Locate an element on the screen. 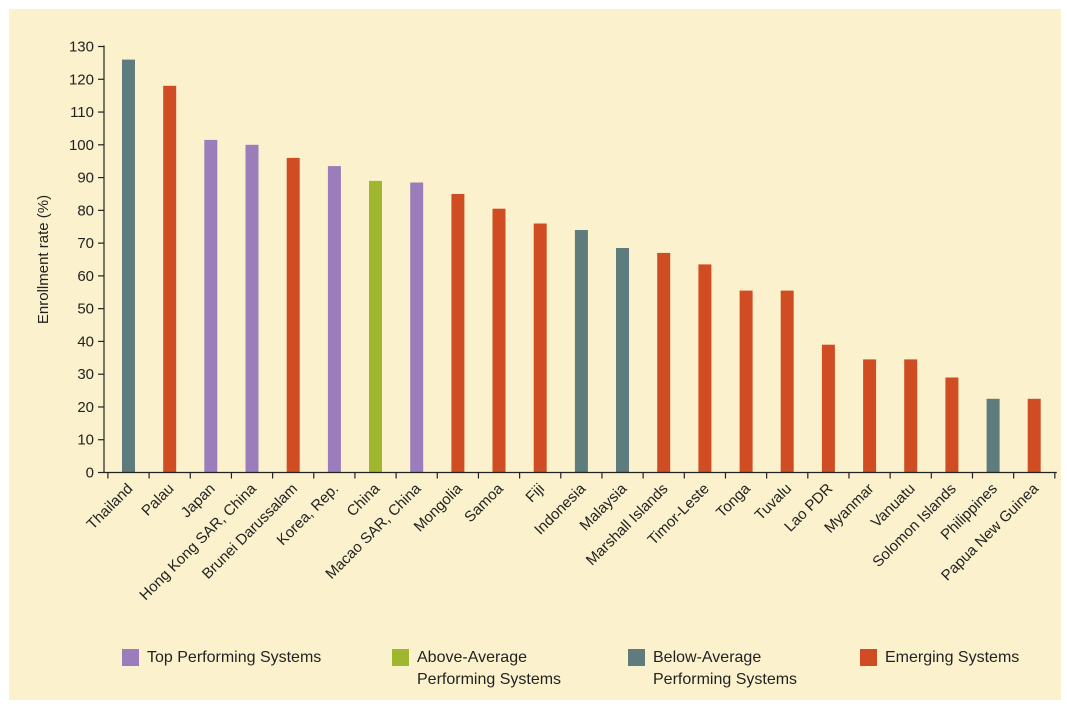 The width and height of the screenshot is (1067, 709). y-tick-label: 90 is located at coordinates (85, 178).